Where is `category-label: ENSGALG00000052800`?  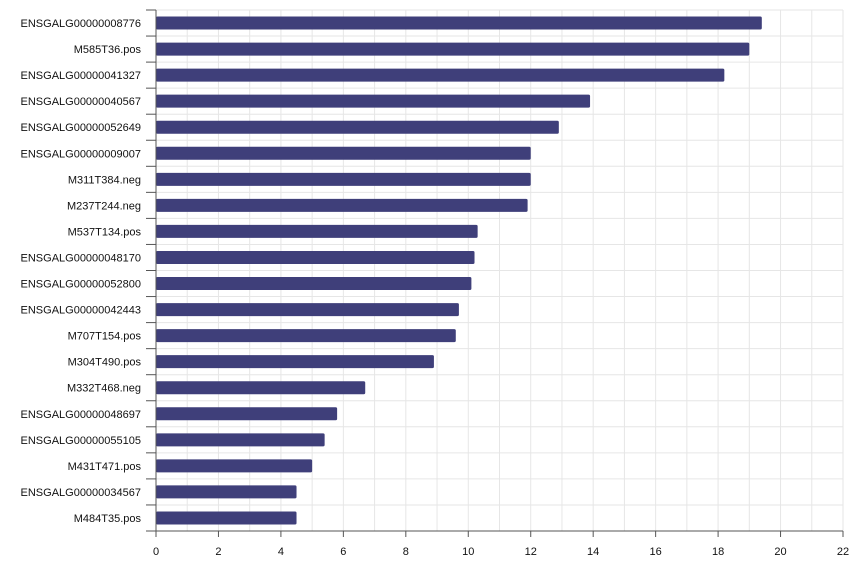
category-label: ENSGALG00000052800 is located at coordinates (81, 285).